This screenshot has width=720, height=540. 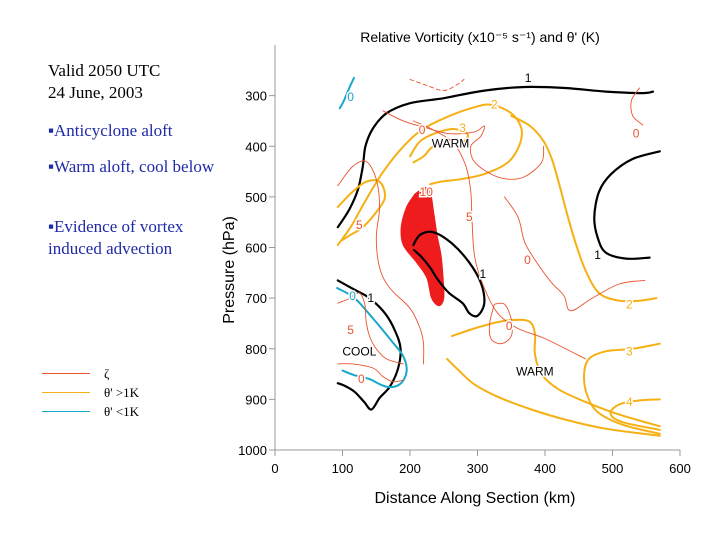 I want to click on x-axis-label: Distance Along Section (km), so click(x=475, y=498).